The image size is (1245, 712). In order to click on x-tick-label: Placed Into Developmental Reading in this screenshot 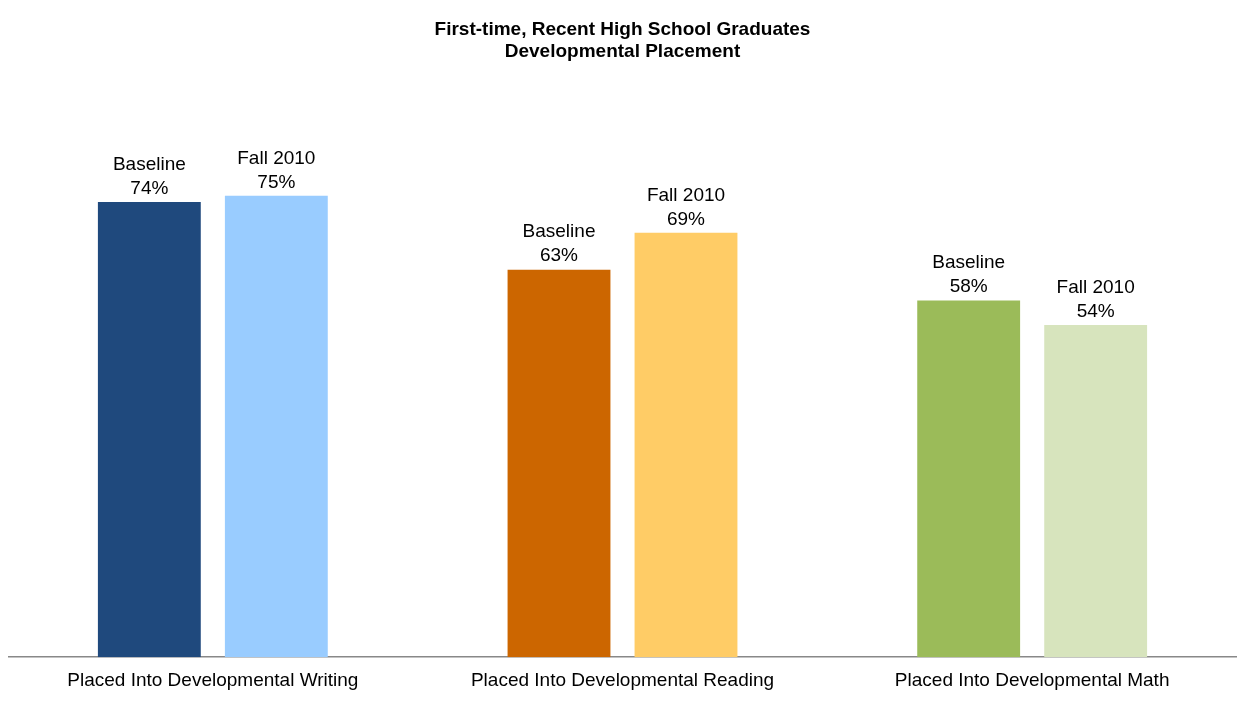, I will do `click(622, 679)`.